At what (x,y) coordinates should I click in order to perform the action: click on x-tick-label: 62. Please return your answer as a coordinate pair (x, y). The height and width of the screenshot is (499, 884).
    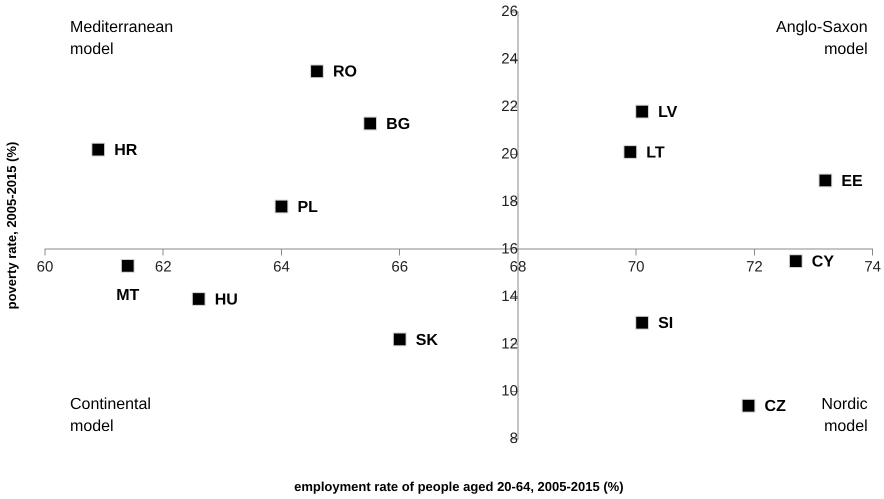
    Looking at the image, I should click on (163, 267).